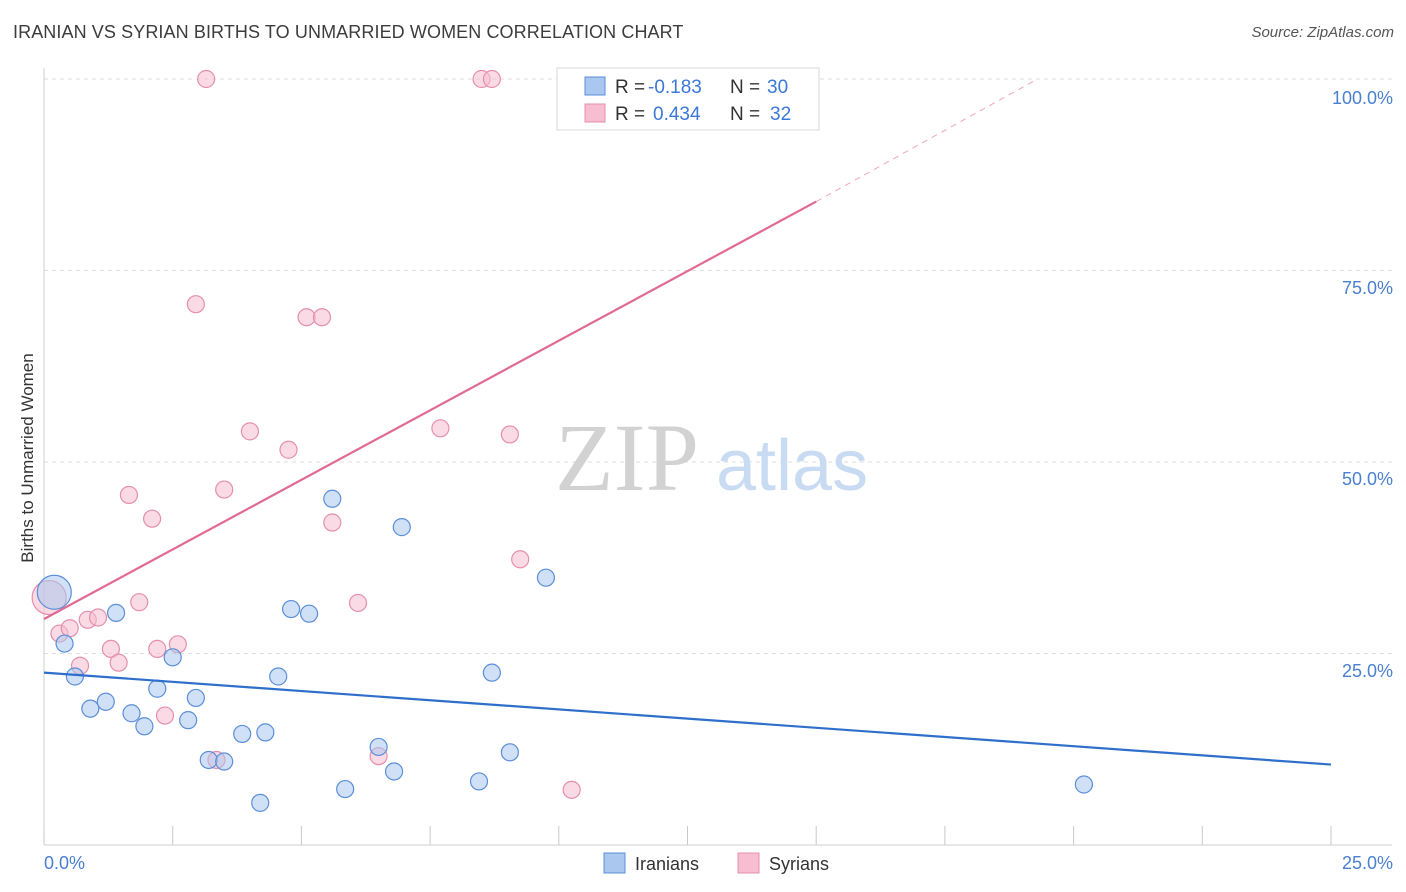 The image size is (1406, 892). What do you see at coordinates (799, 864) in the screenshot?
I see `bottom-legend-label-syrians: Syrians` at bounding box center [799, 864].